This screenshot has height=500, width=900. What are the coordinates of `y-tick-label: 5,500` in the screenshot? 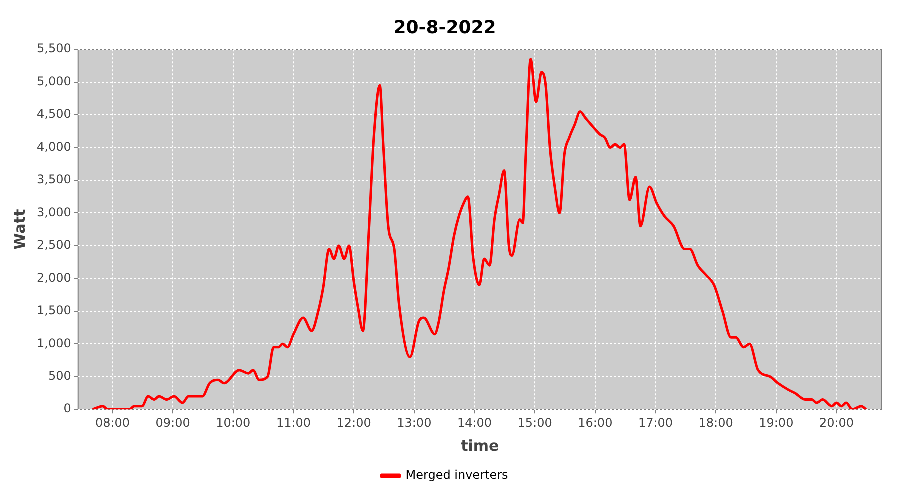 It's located at (54, 49).